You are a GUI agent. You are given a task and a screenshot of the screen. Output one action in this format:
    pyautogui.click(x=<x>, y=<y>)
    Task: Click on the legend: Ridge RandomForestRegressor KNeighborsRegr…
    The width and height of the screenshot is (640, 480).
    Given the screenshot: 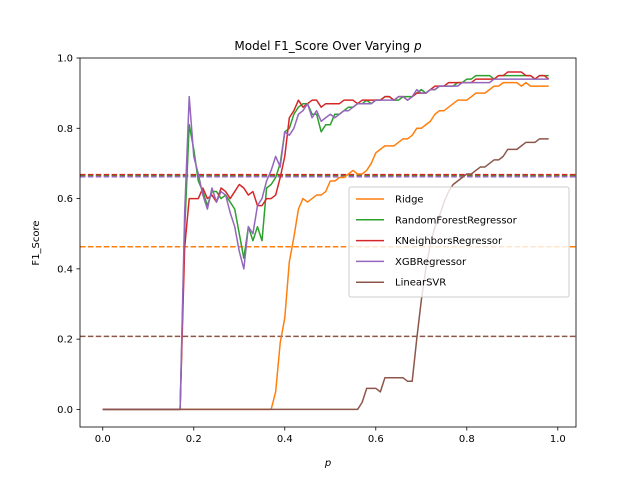 What is the action you would take?
    pyautogui.click(x=459, y=242)
    